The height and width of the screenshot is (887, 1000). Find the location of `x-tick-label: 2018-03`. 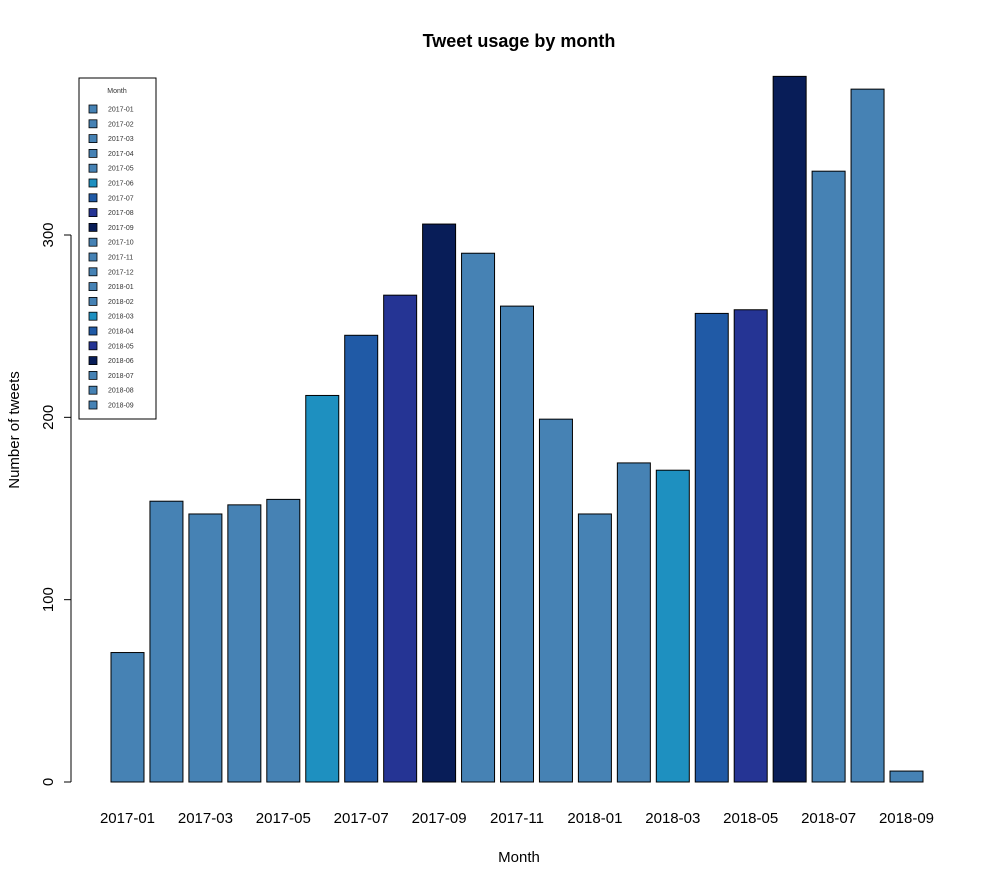

x-tick-label: 2018-03 is located at coordinates (672, 818).